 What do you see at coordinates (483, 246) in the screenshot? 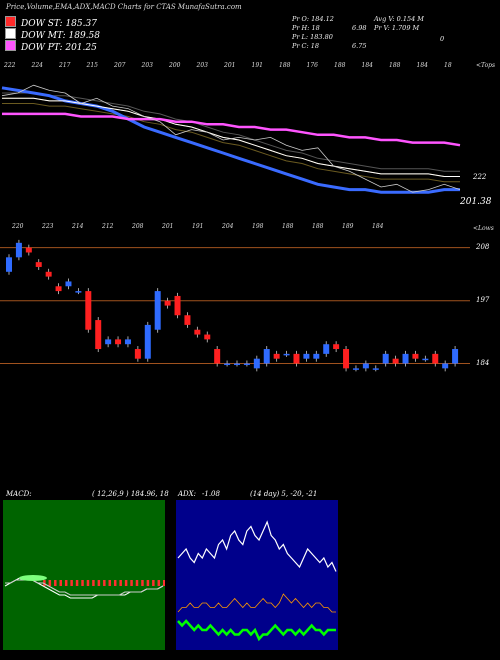
I see `level-label: 208` at bounding box center [483, 246].